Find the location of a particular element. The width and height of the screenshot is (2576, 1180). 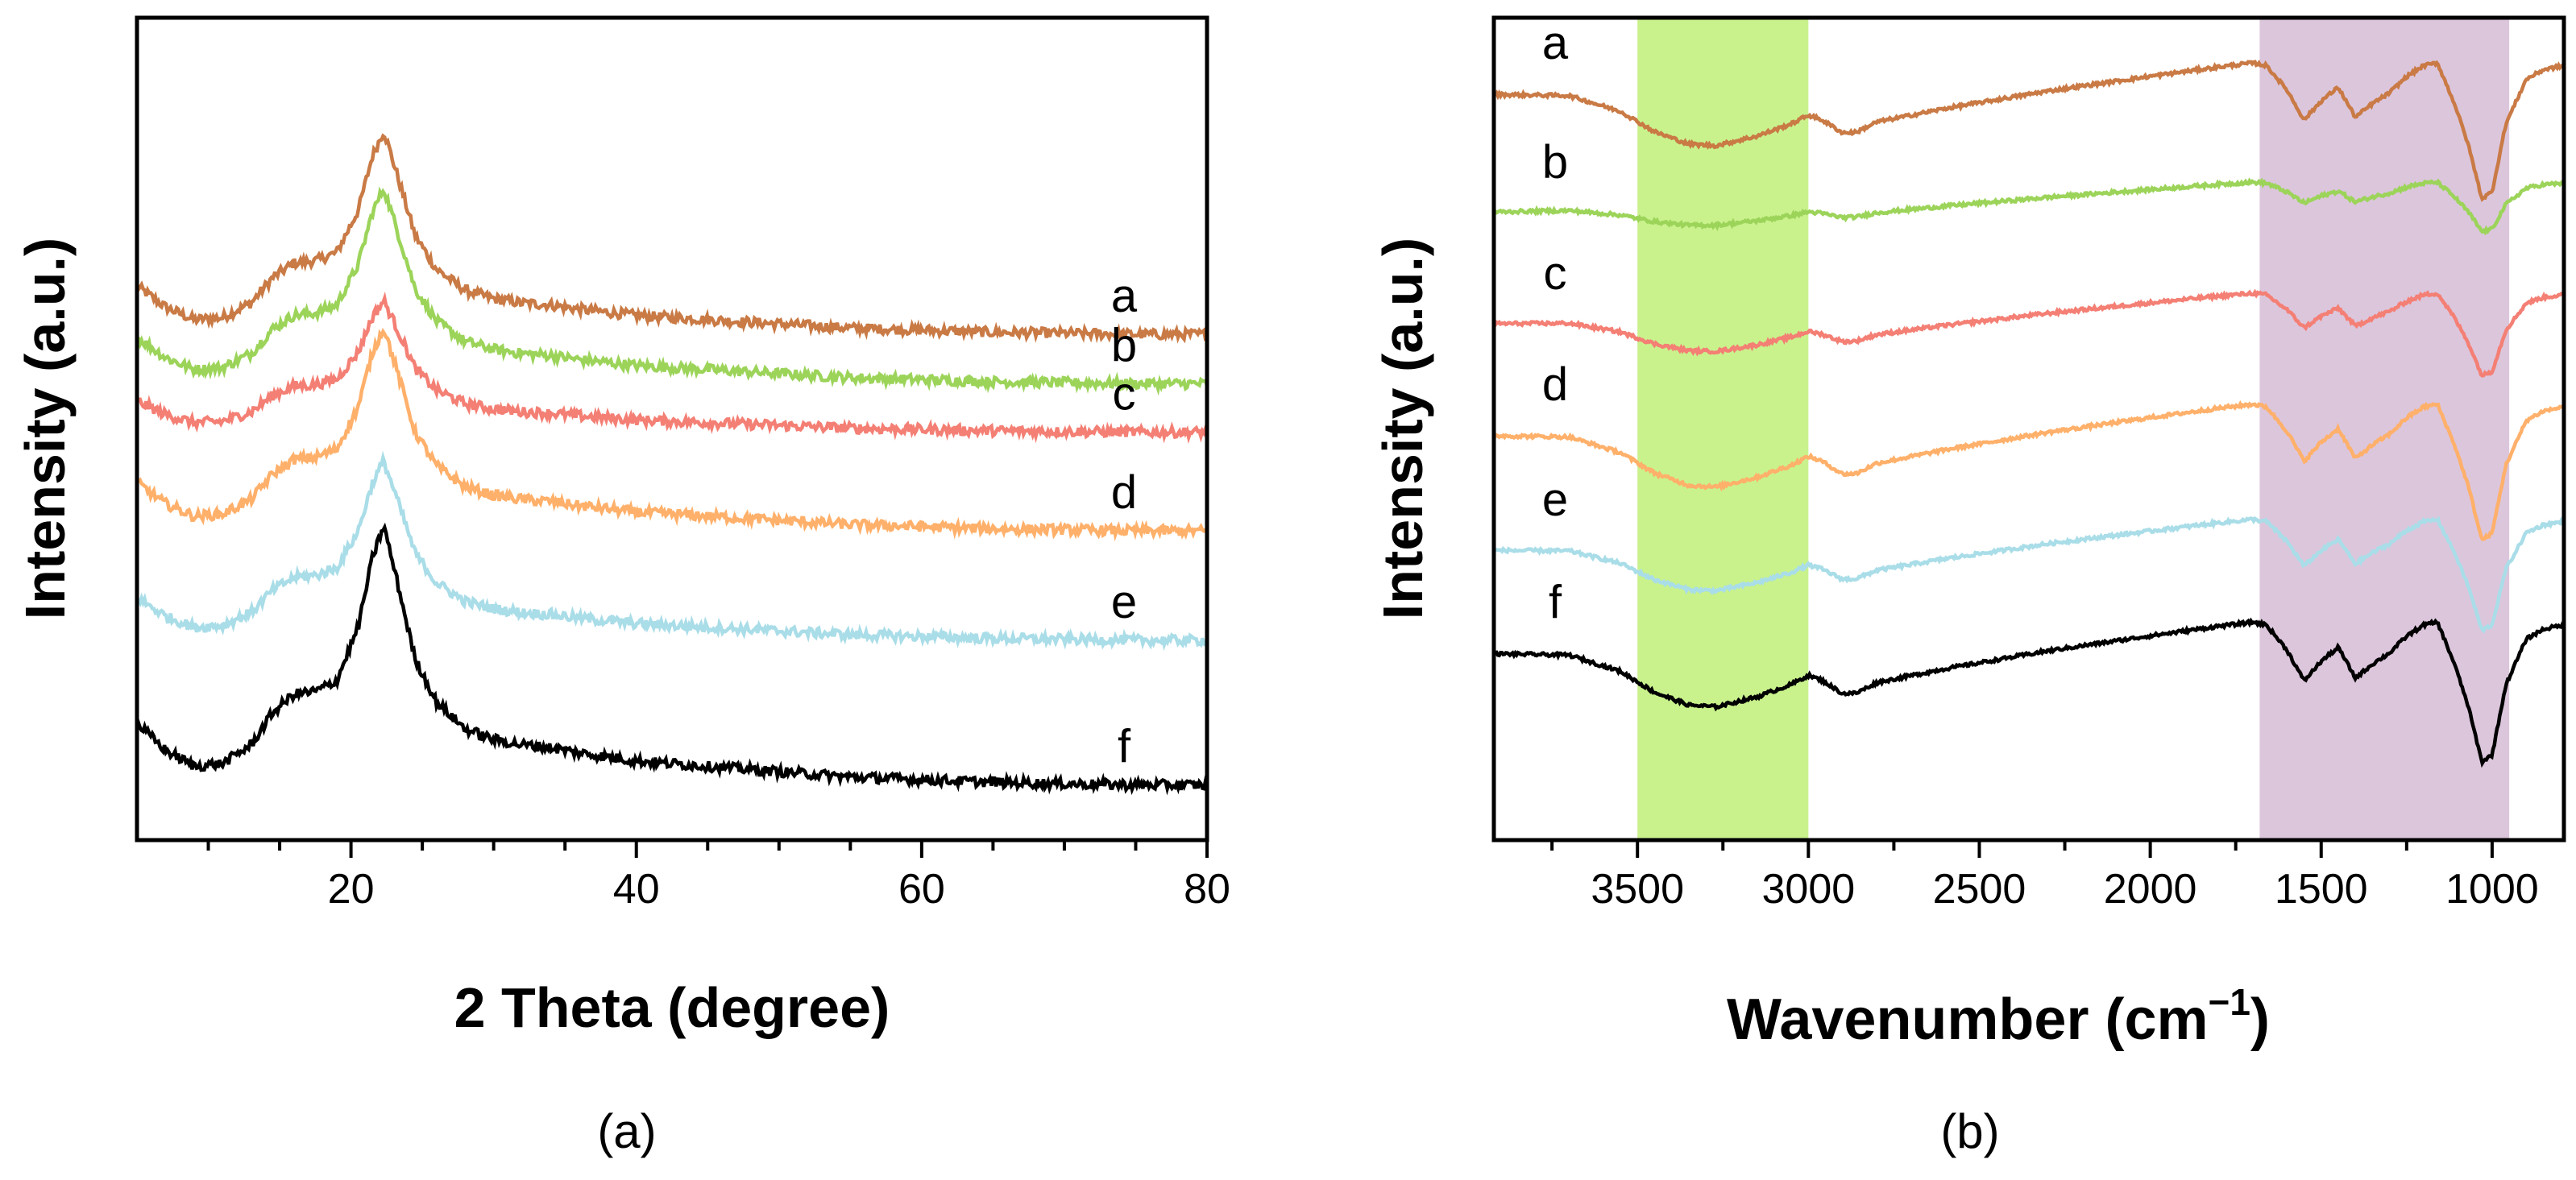

x-tick-label: 40 is located at coordinates (636, 889).